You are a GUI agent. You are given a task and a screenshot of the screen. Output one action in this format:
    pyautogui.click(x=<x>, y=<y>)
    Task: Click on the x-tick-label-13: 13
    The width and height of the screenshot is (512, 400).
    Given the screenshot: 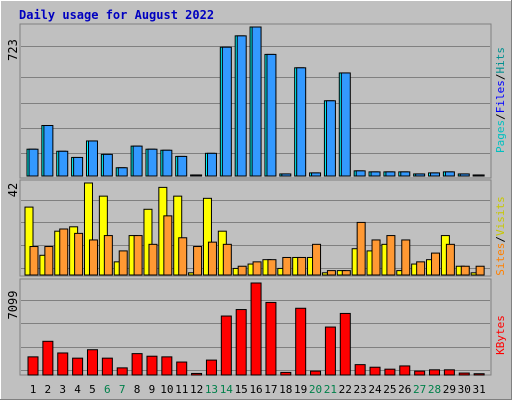 What is the action you would take?
    pyautogui.click(x=211, y=389)
    